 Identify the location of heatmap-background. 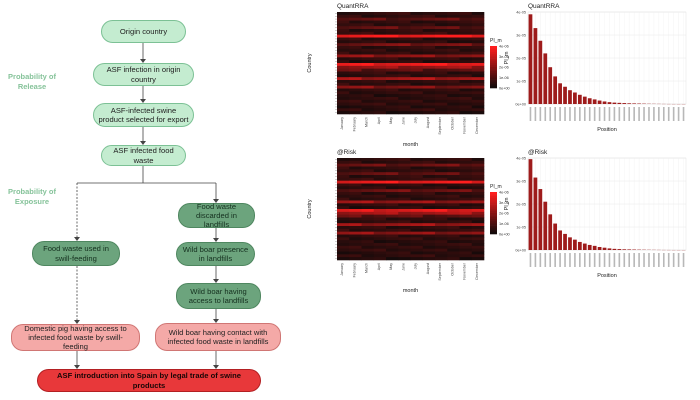
(410, 63).